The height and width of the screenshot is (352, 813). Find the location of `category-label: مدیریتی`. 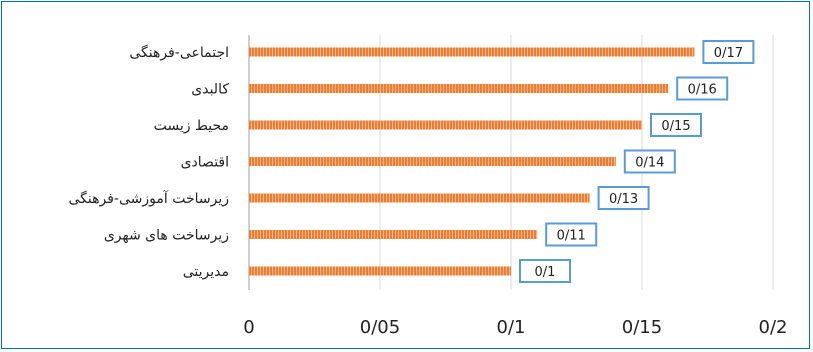

category-label: مدیریتی is located at coordinates (206, 272).